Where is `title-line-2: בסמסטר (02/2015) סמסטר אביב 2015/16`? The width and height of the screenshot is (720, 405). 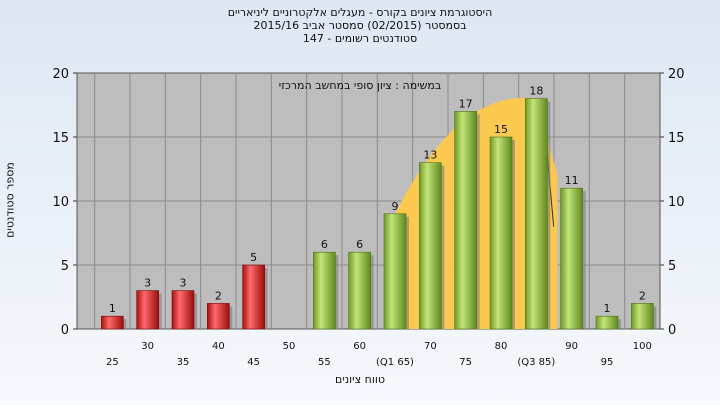 title-line-2: בסמסטר (02/2015) סמסטר אביב 2015/16 is located at coordinates (360, 25).